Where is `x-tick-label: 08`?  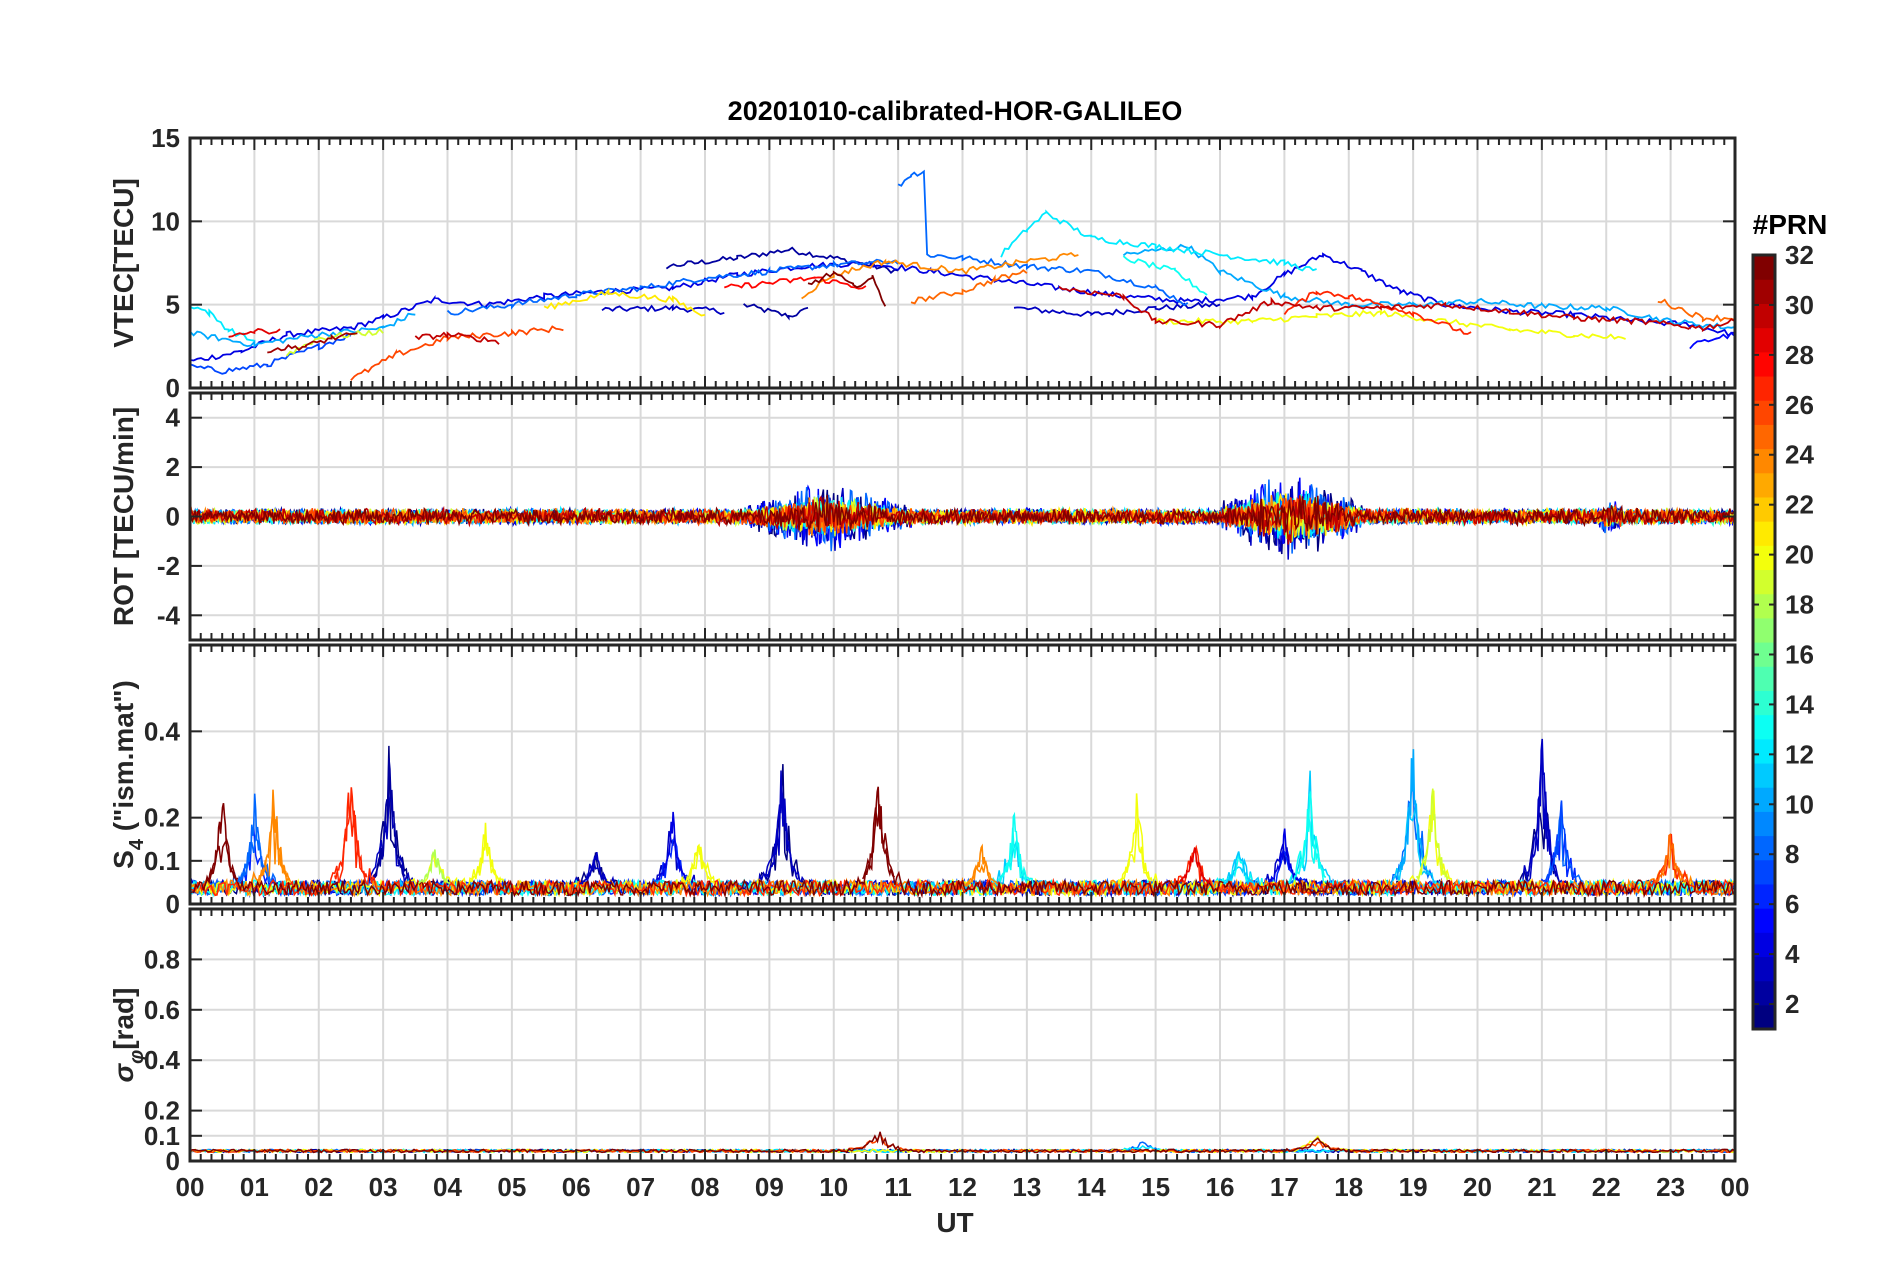
x-tick-label: 08 is located at coordinates (705, 1187).